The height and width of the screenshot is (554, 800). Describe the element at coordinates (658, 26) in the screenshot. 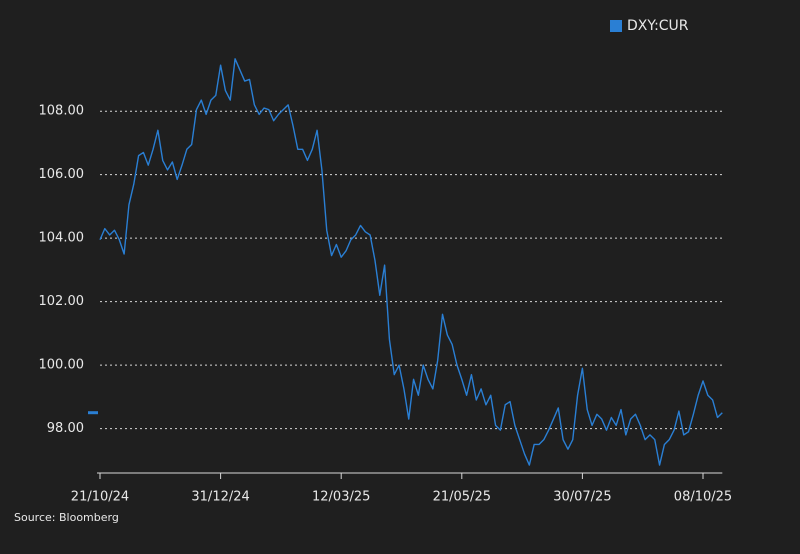

I see `legend-label: DXY:CUR` at that location.